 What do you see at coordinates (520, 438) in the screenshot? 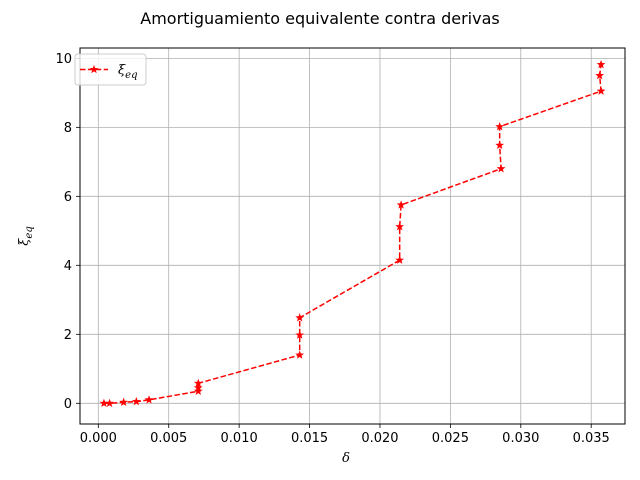
I see `x-tick-label: 0.030` at bounding box center [520, 438].